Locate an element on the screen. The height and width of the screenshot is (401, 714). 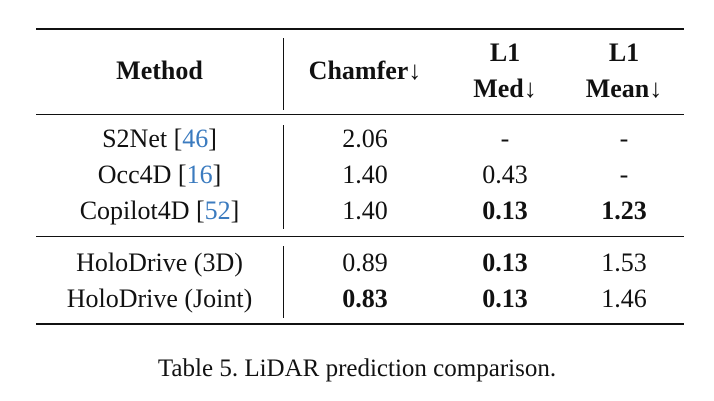
group-rule is located at coordinates (360, 236).